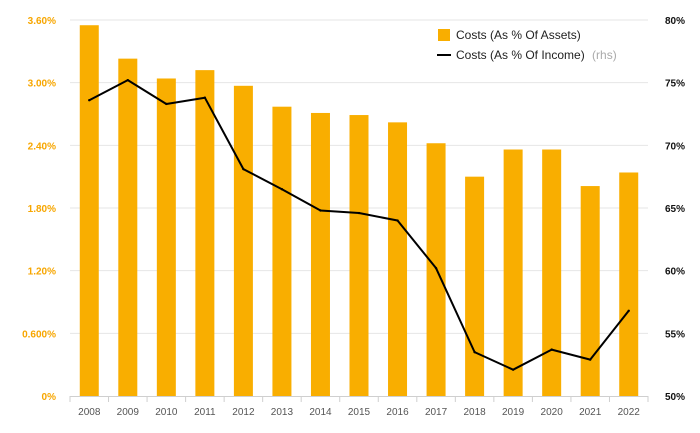 The height and width of the screenshot is (433, 700). Describe the element at coordinates (320, 412) in the screenshot. I see `x-tick-label: 2014` at that location.